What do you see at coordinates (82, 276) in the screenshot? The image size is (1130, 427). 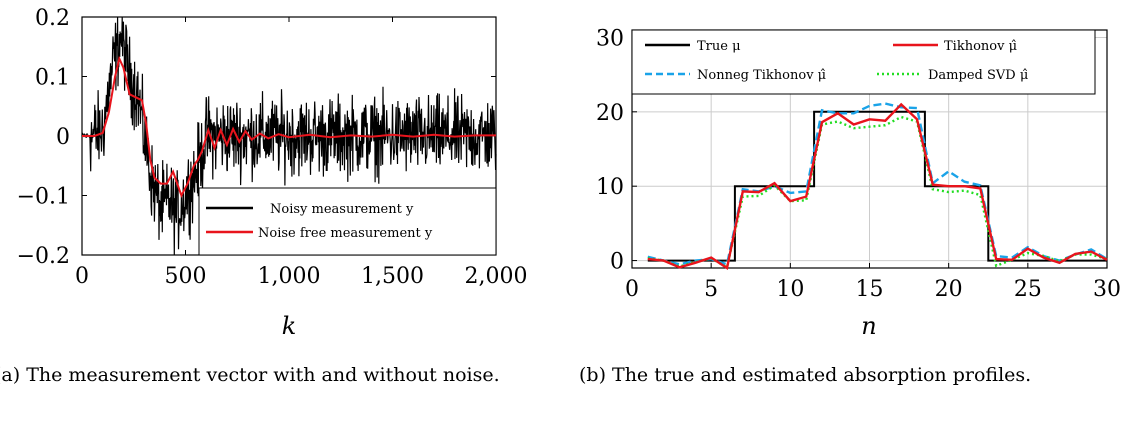 I see `chart-a-xtick-label: 0` at bounding box center [82, 276].